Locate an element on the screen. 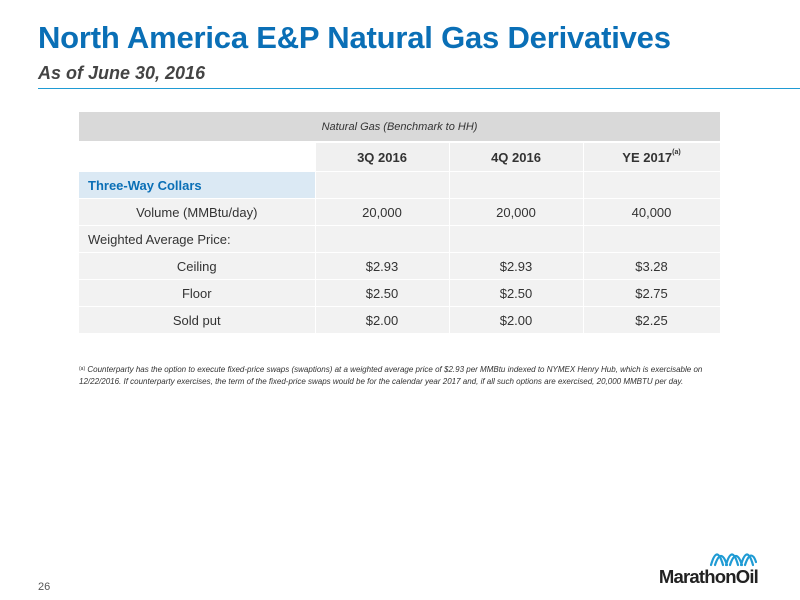 Image resolution: width=800 pixels, height=600 pixels. table-row-floor: Floor $2.50 $2.50 $2.75 is located at coordinates (400, 293).